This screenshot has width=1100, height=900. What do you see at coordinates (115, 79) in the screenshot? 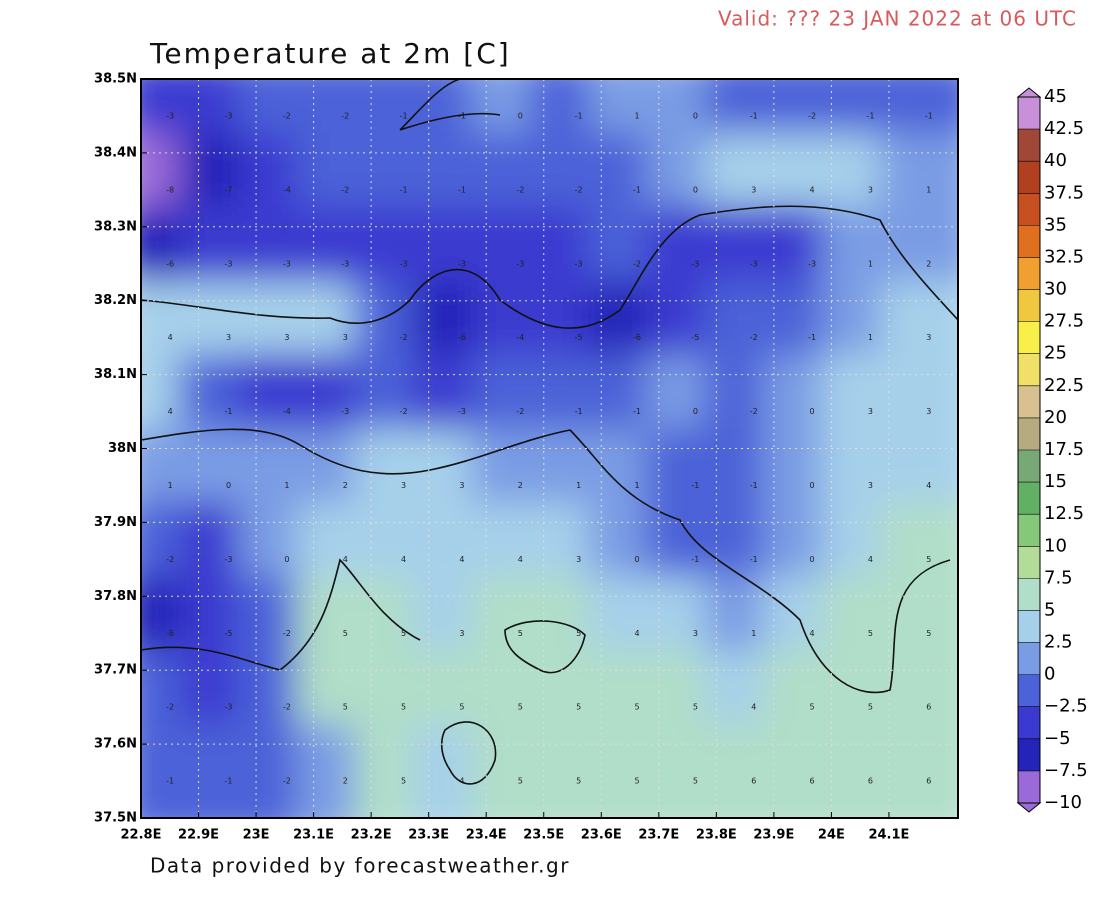
I see `lat-tick-label: 38.5N` at bounding box center [115, 79].